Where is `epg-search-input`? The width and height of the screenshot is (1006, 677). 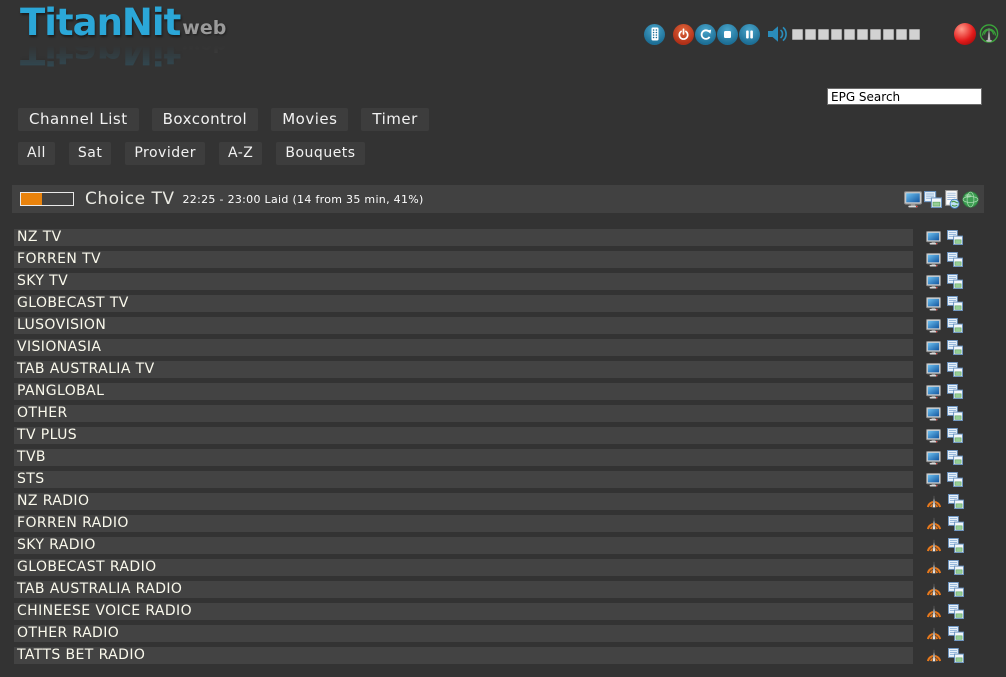
epg-search-input is located at coordinates (904, 96).